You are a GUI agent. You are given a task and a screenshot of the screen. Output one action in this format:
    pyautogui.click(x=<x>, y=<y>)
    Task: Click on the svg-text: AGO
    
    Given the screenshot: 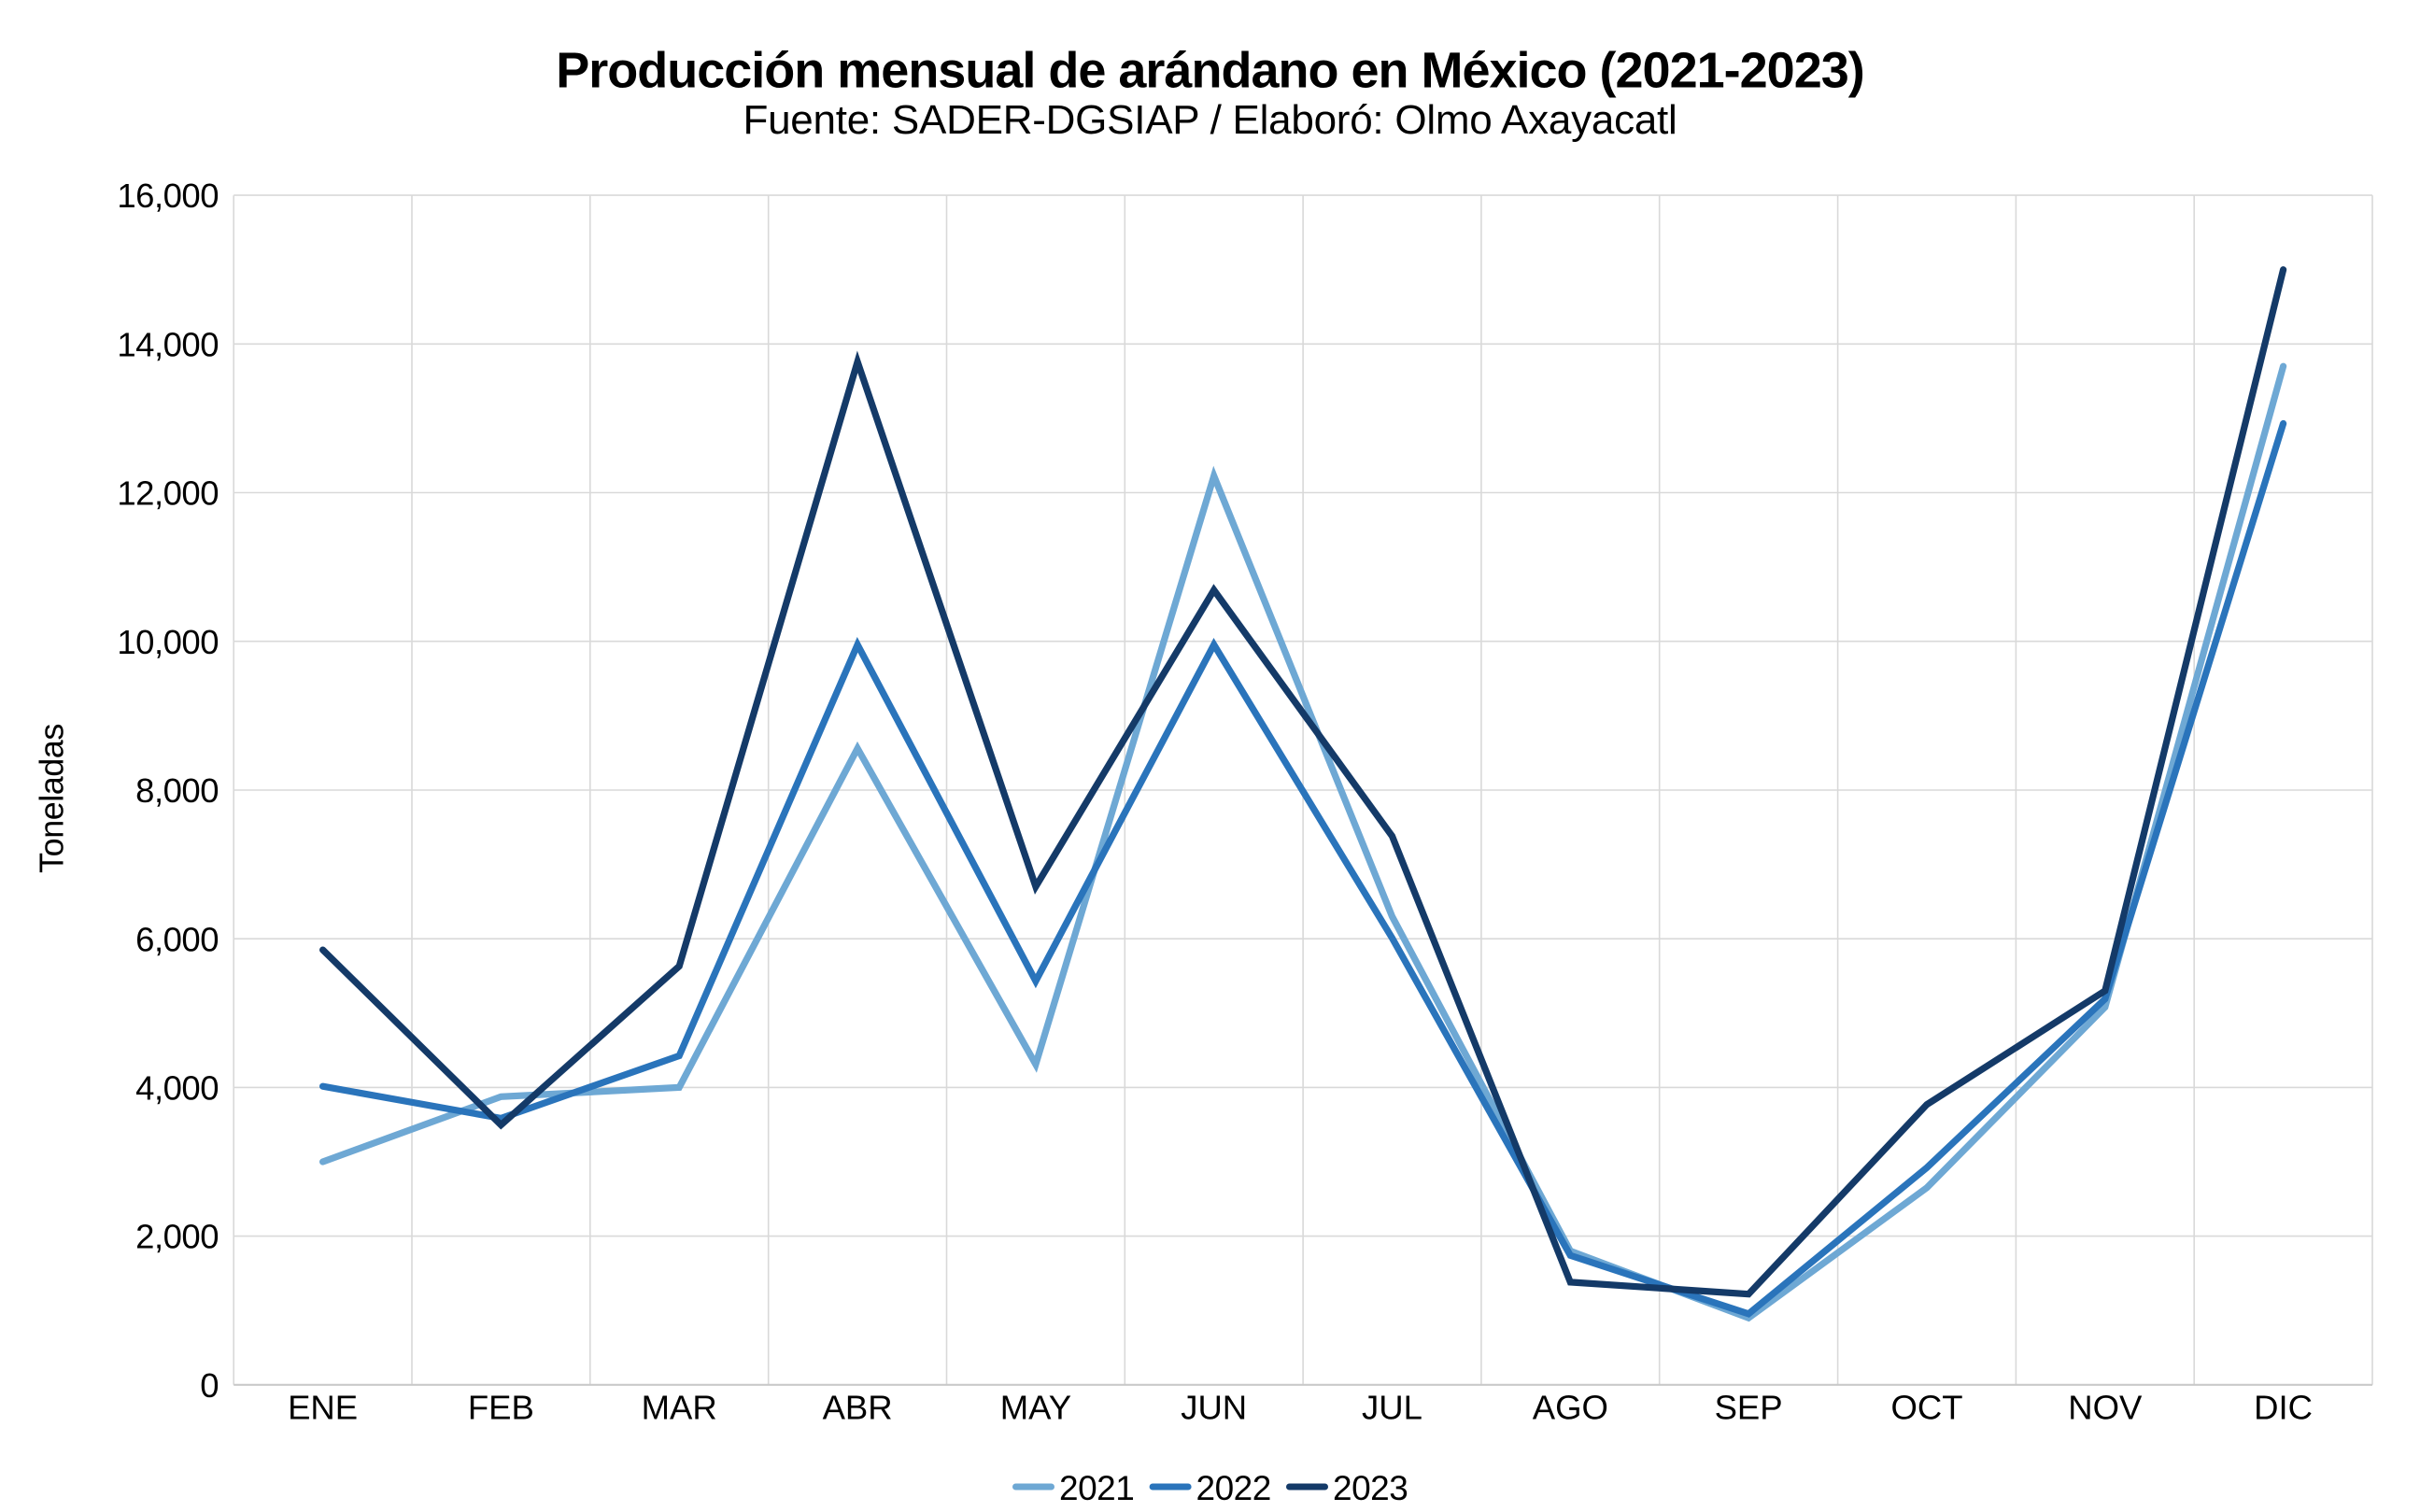 What is the action you would take?
    pyautogui.click(x=1571, y=1408)
    